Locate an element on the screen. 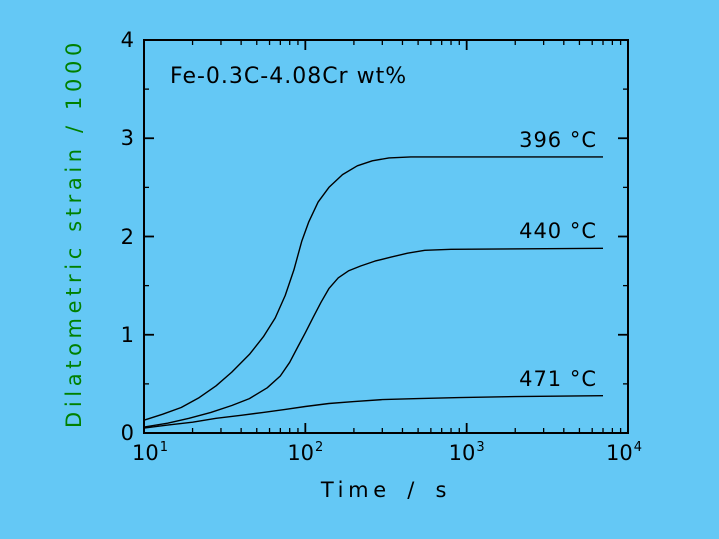  y-tick-label: 4 is located at coordinates (127, 40).